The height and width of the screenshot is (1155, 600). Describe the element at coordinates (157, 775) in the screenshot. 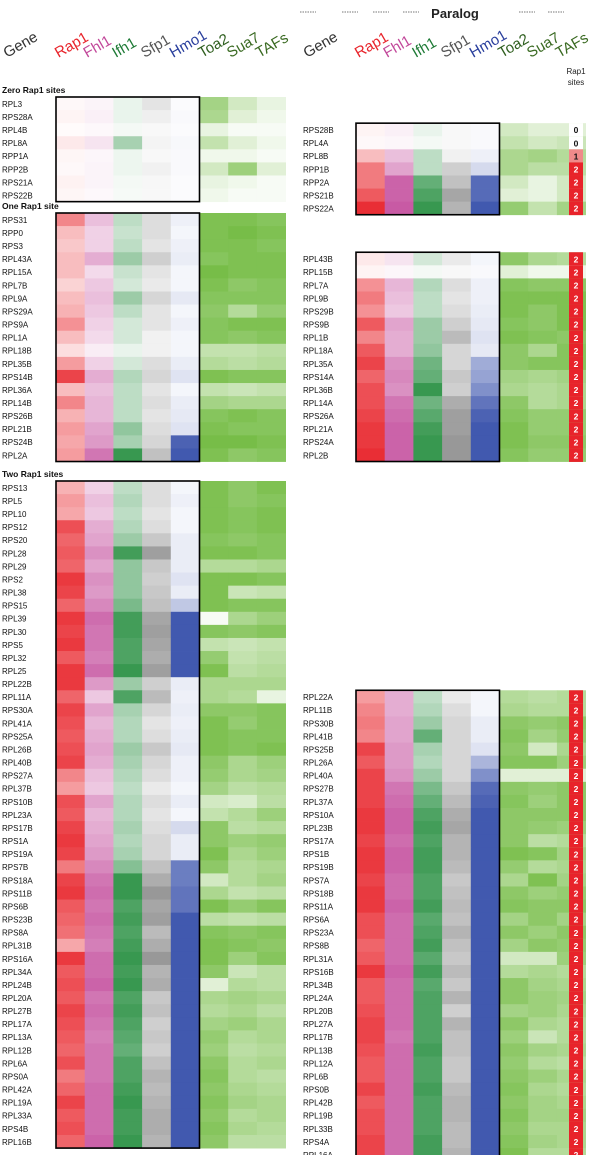

I see `cell-rps27a-sfp1` at that location.